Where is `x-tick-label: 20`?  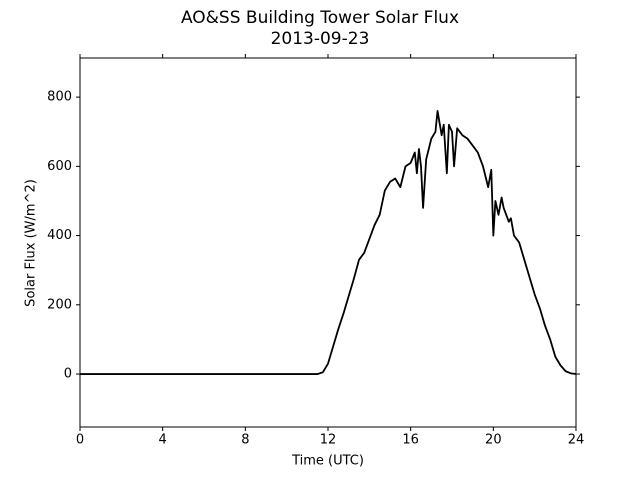
x-tick-label: 20 is located at coordinates (493, 440).